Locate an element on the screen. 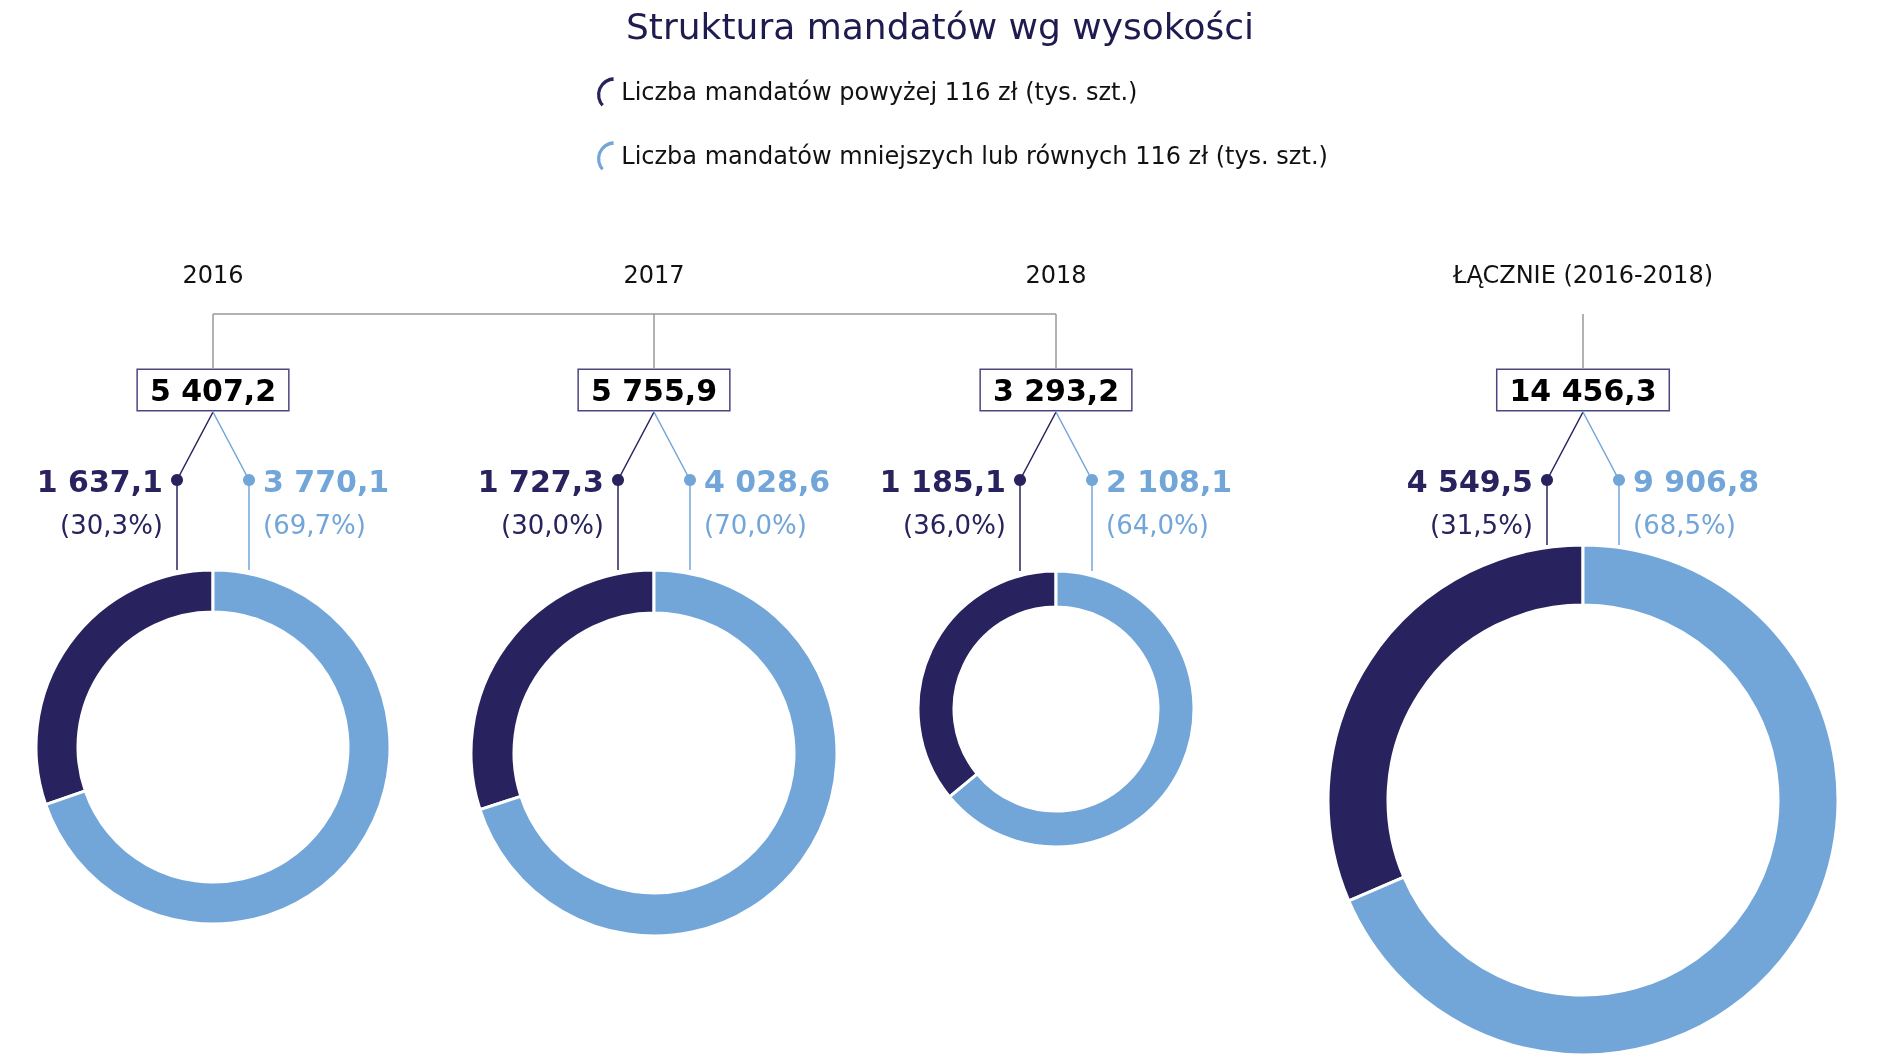 This screenshot has width=1880, height=1060. data-label: 4 028,6 (70,0%) is located at coordinates (767, 501).